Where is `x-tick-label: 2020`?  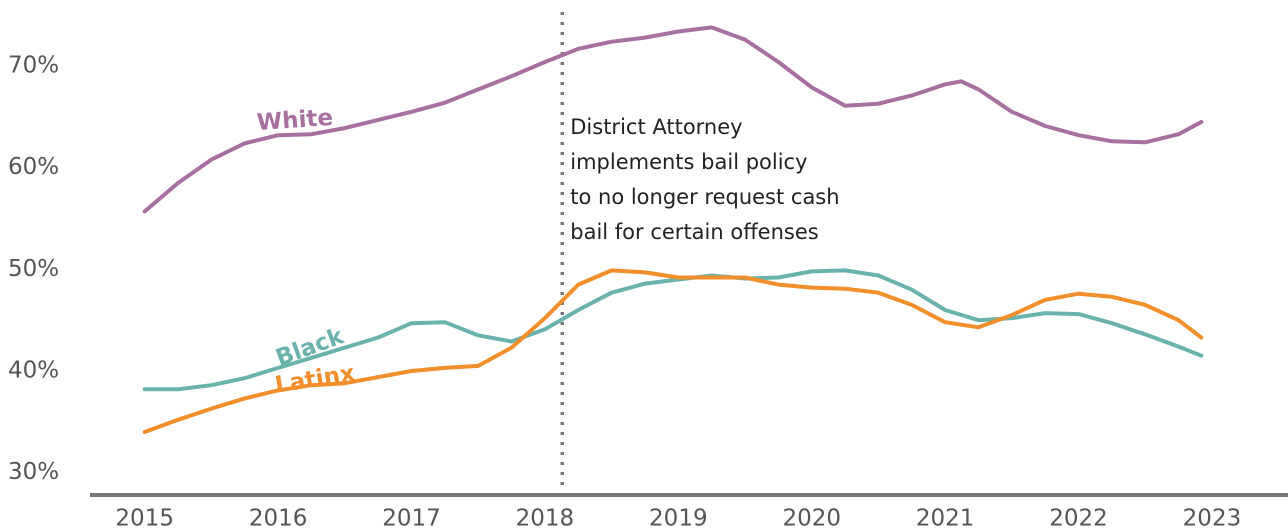 x-tick-label: 2020 is located at coordinates (811, 518).